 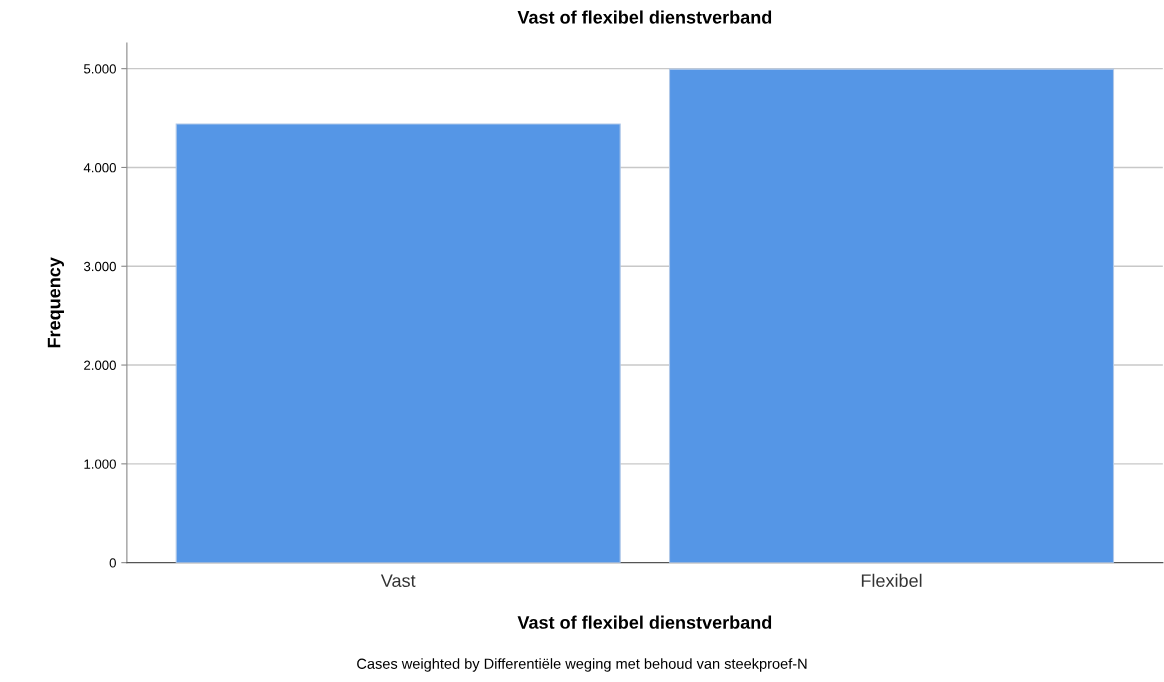 I want to click on x-axis-title: Vast of flexibel dienstverband, so click(x=644, y=622).